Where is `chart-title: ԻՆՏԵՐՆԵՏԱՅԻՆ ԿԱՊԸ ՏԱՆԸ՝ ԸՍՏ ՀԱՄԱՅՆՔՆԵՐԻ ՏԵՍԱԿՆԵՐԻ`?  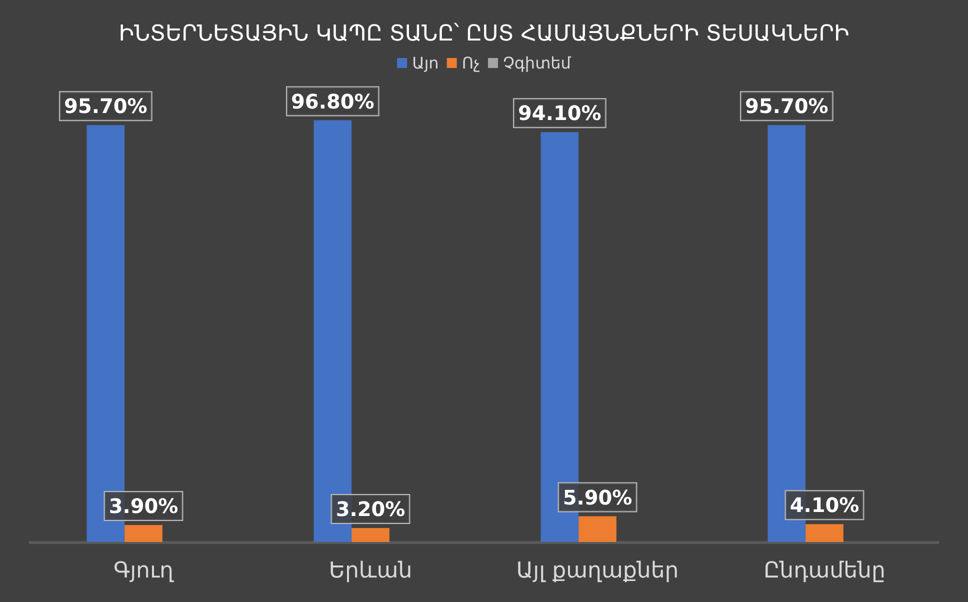
chart-title: ԻՆՏԵՐՆԵՏԱՅԻՆ ԿԱՊԸ ՏԱՆԸ՝ ԸՍՏ ՀԱՄԱՅՆՔՆԵՐԻ ՏԵՍԱԿՆԵՐԻ is located at coordinates (484, 34).